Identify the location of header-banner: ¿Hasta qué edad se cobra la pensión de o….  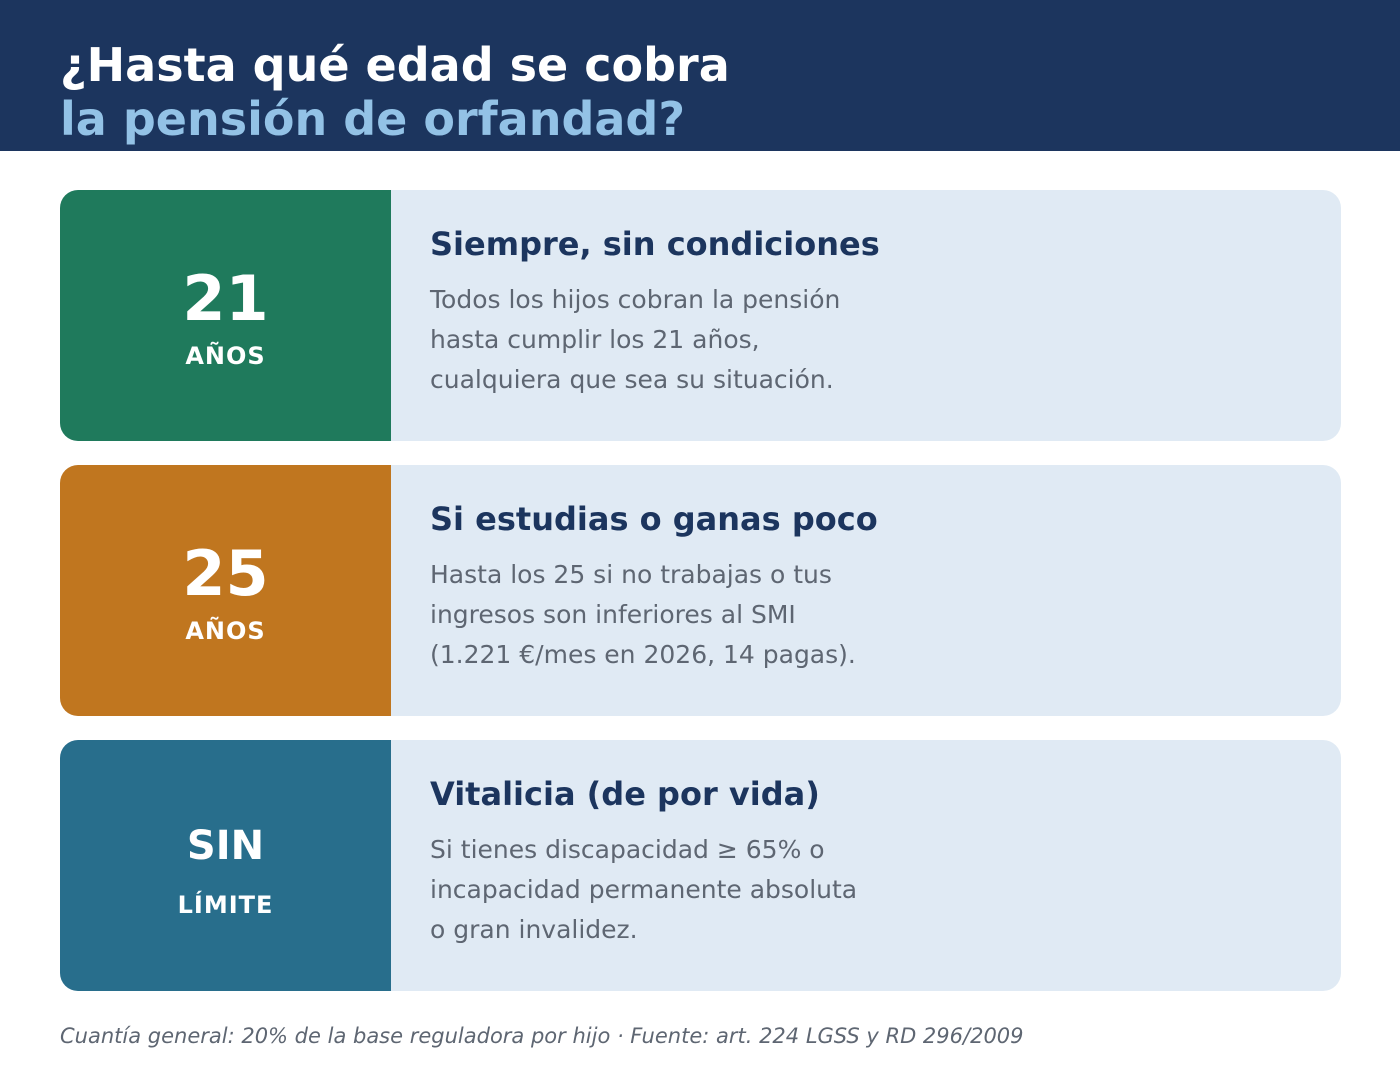
(700, 75).